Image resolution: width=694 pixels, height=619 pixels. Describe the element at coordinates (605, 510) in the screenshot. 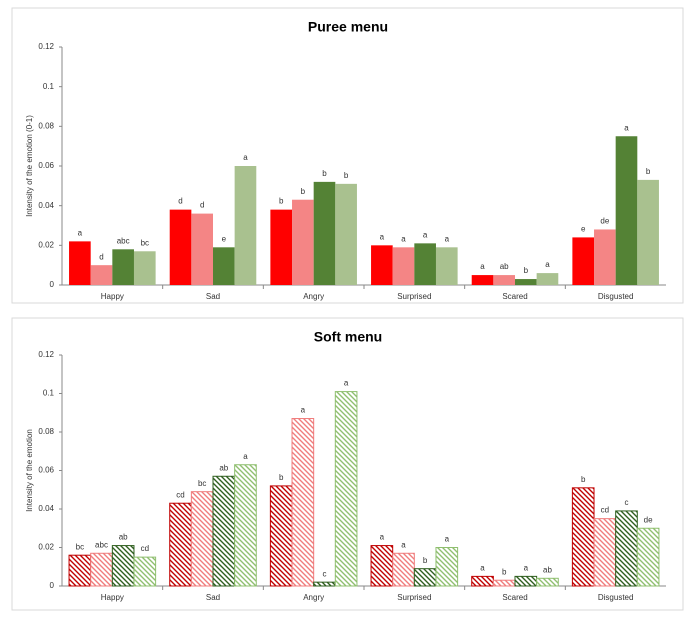

I see `bar-letter: cd` at that location.